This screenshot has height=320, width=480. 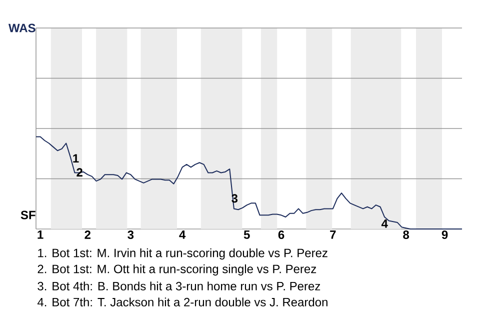 What do you see at coordinates (179, 286) in the screenshot?
I see `text: 3. Bot 4th: B. Bonds hit a 3-run home run vs P. Perez` at bounding box center [179, 286].